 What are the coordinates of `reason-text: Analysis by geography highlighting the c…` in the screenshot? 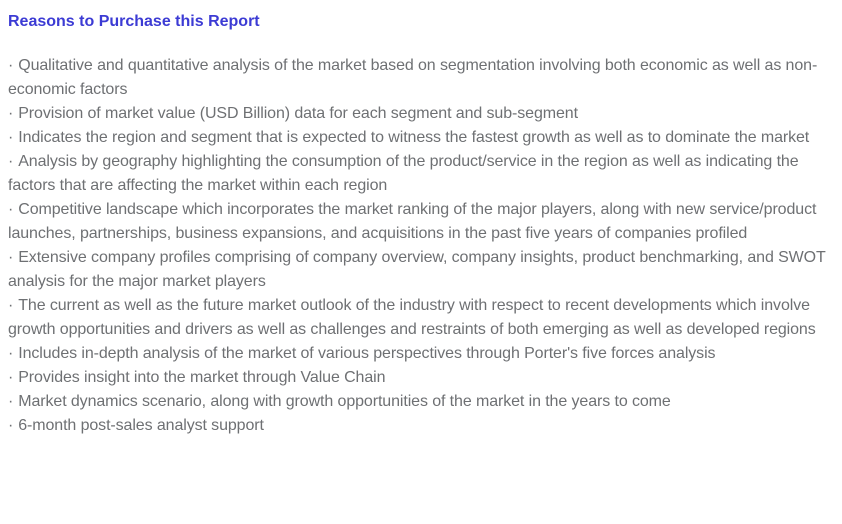 It's located at (403, 173).